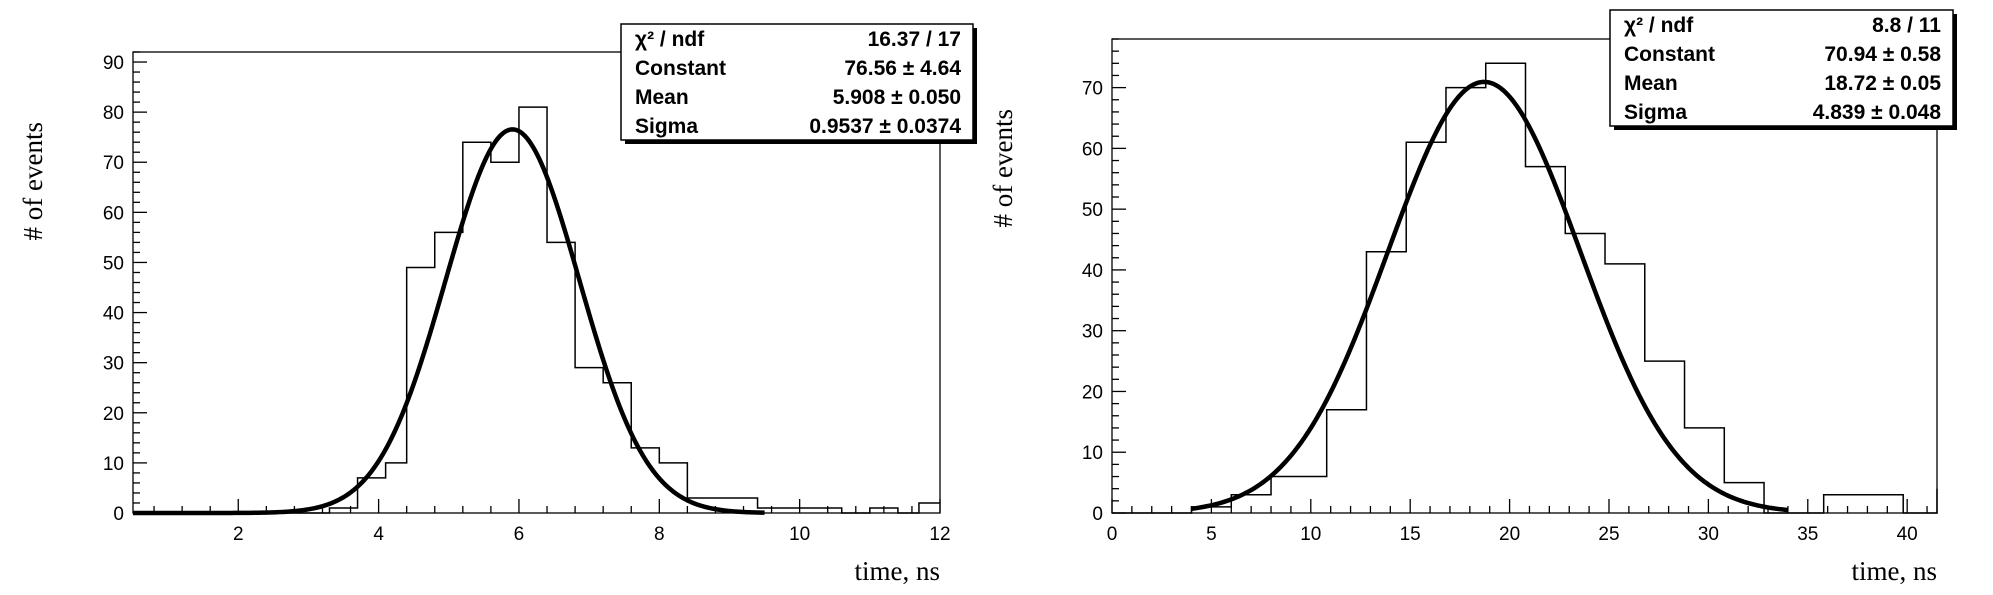 The height and width of the screenshot is (595, 1993). I want to click on stats-row-value: 18.72 ± 0.05, so click(1882, 83).